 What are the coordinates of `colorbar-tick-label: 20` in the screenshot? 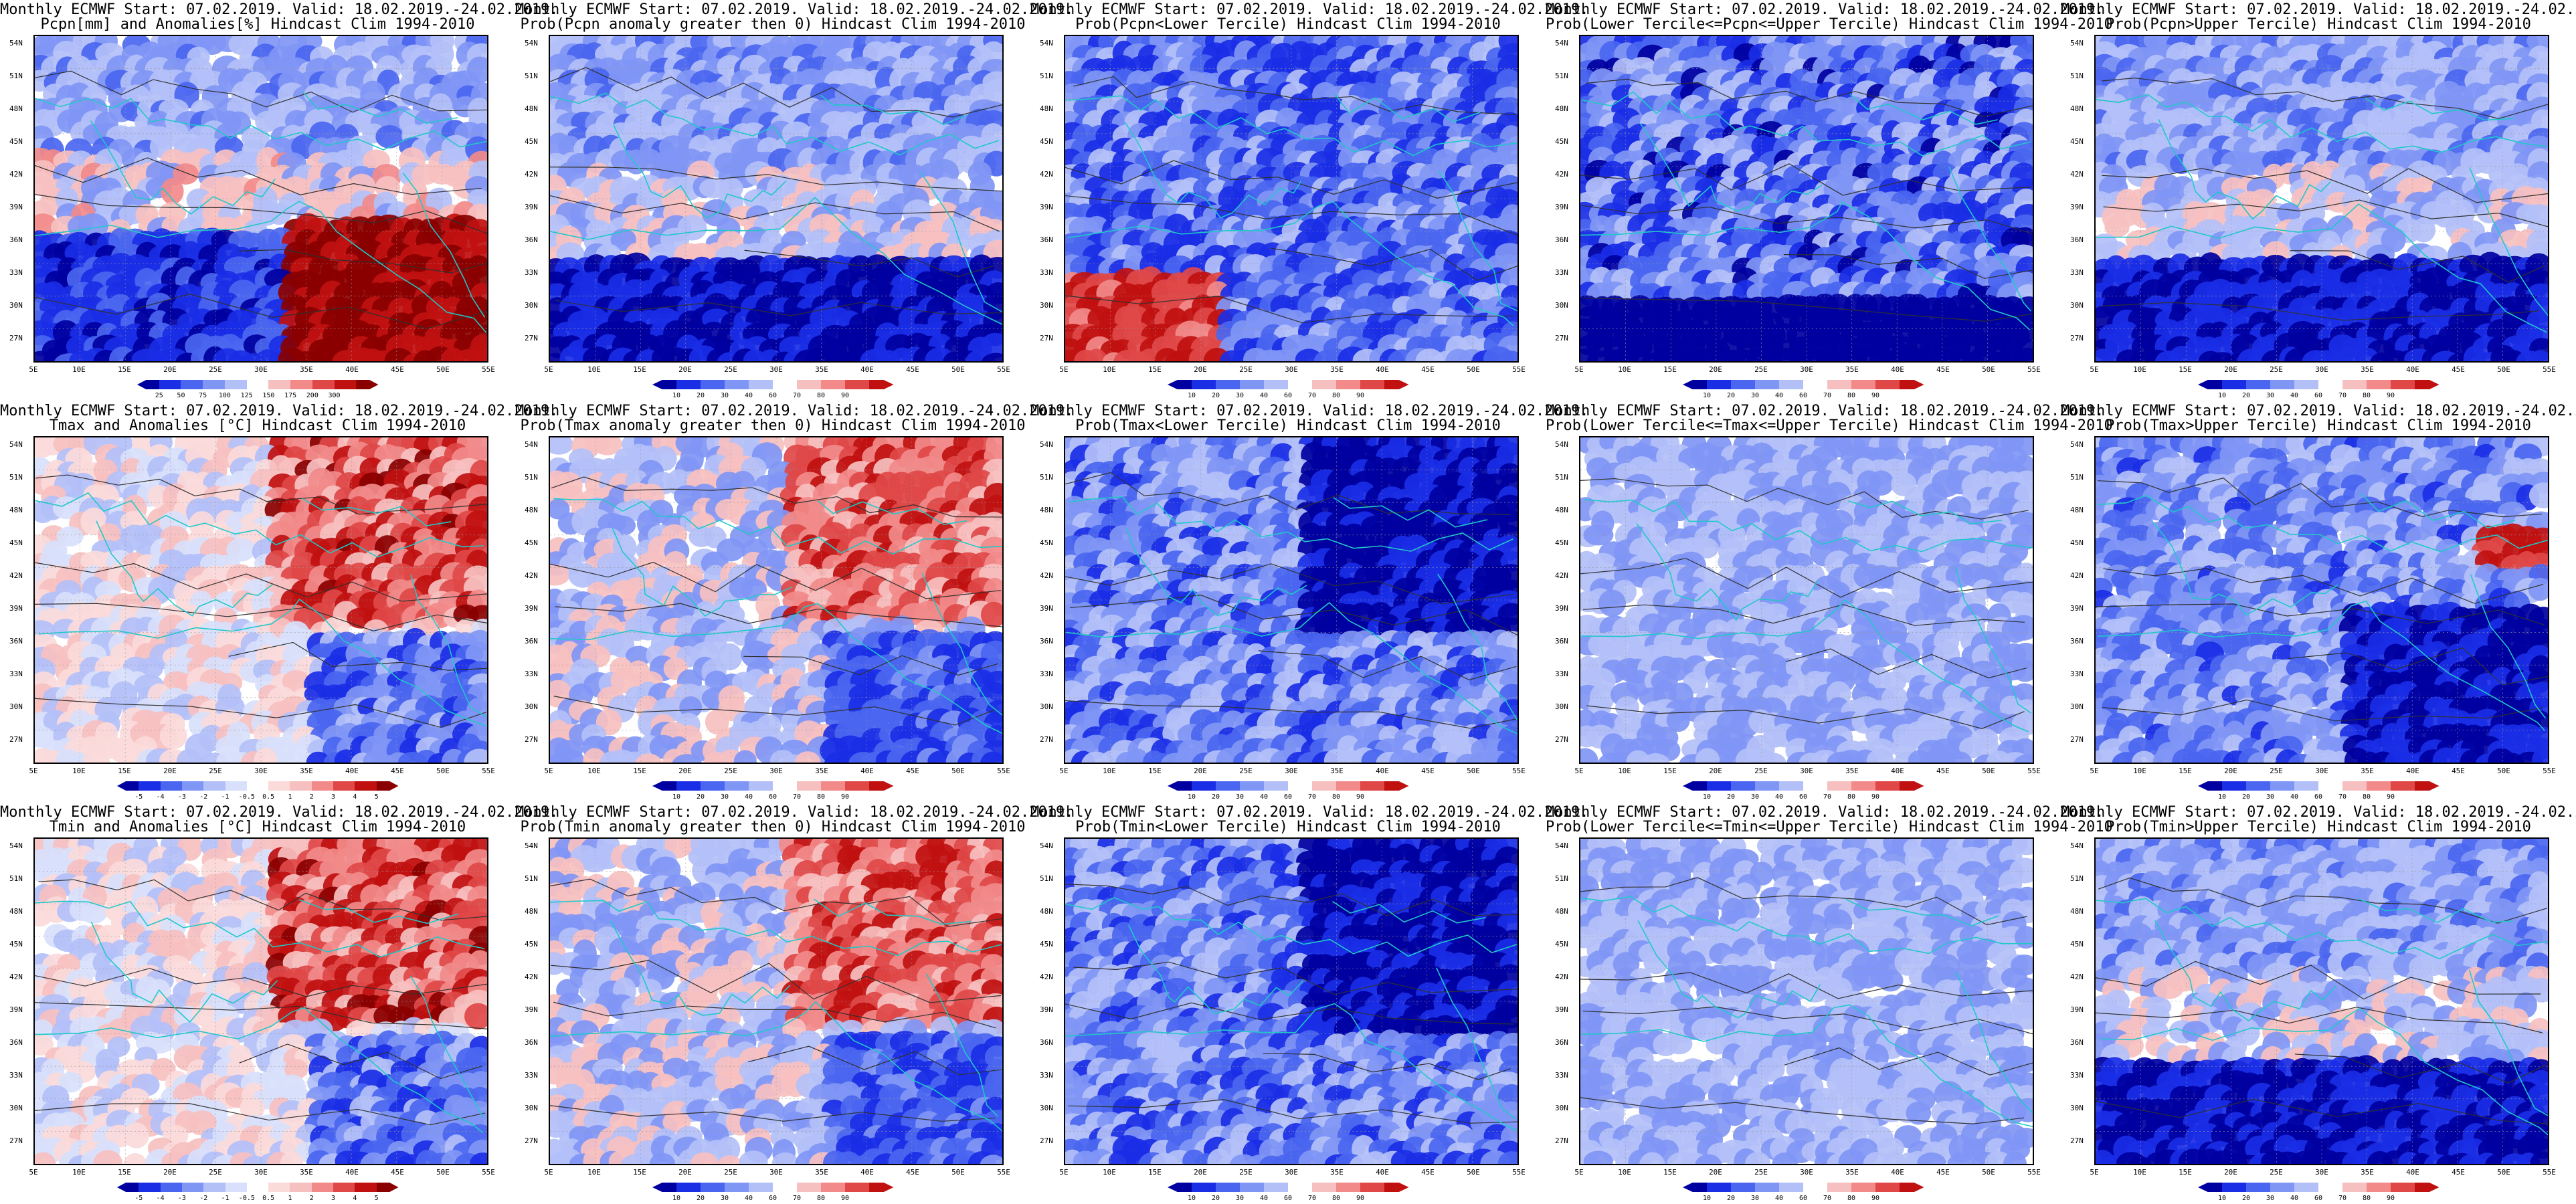 It's located at (700, 395).